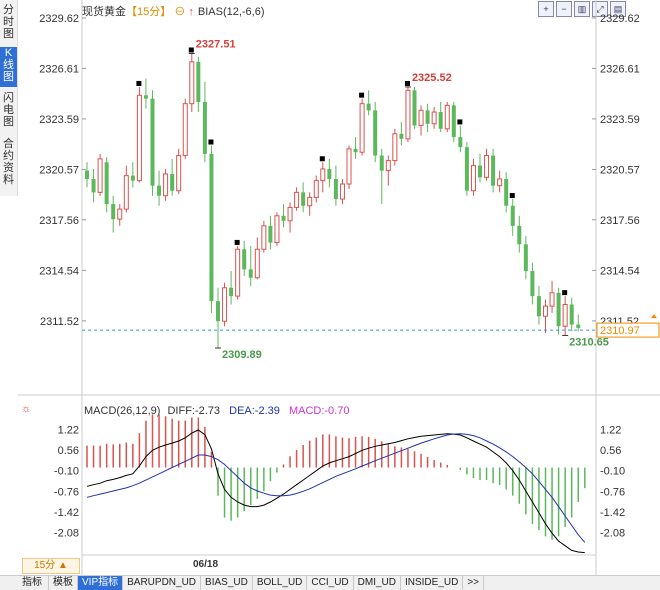  I want to click on dea-line, so click(336, 488).